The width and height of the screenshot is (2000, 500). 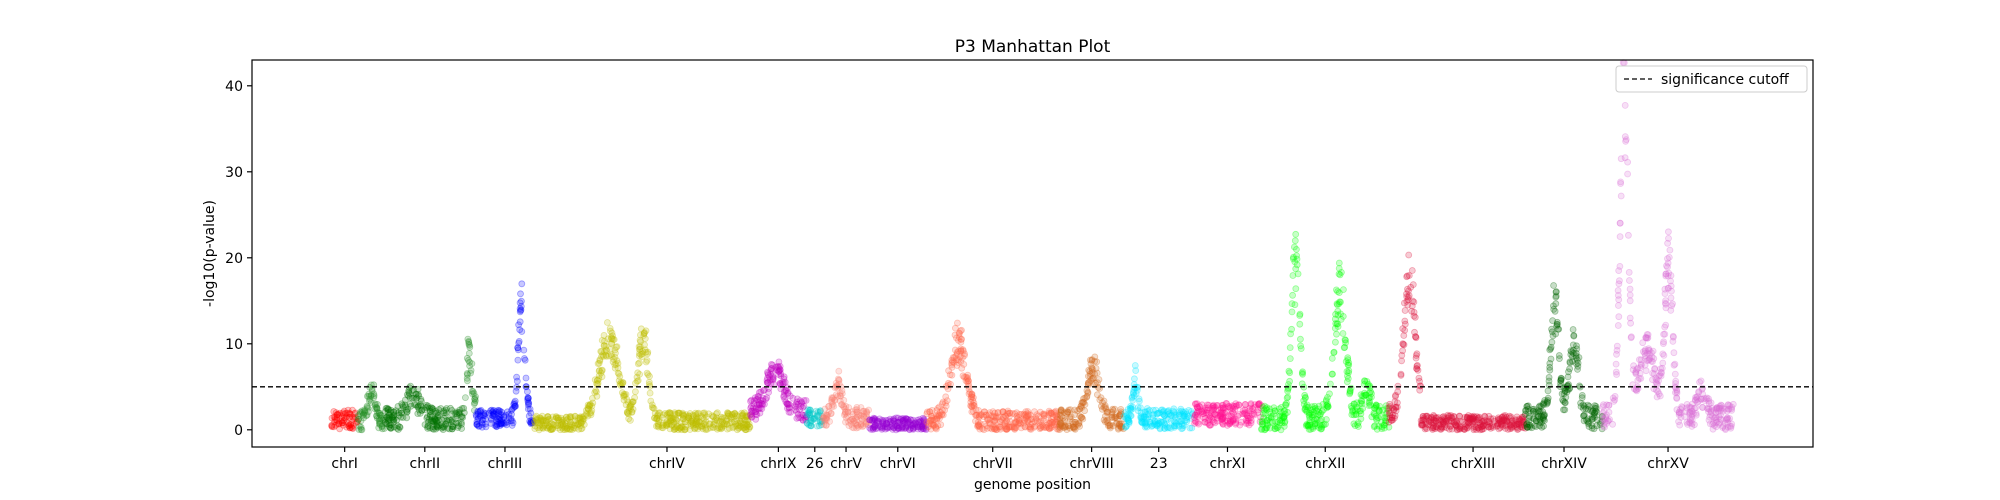 I want to click on y-tick-label: 40, so click(x=234, y=87).